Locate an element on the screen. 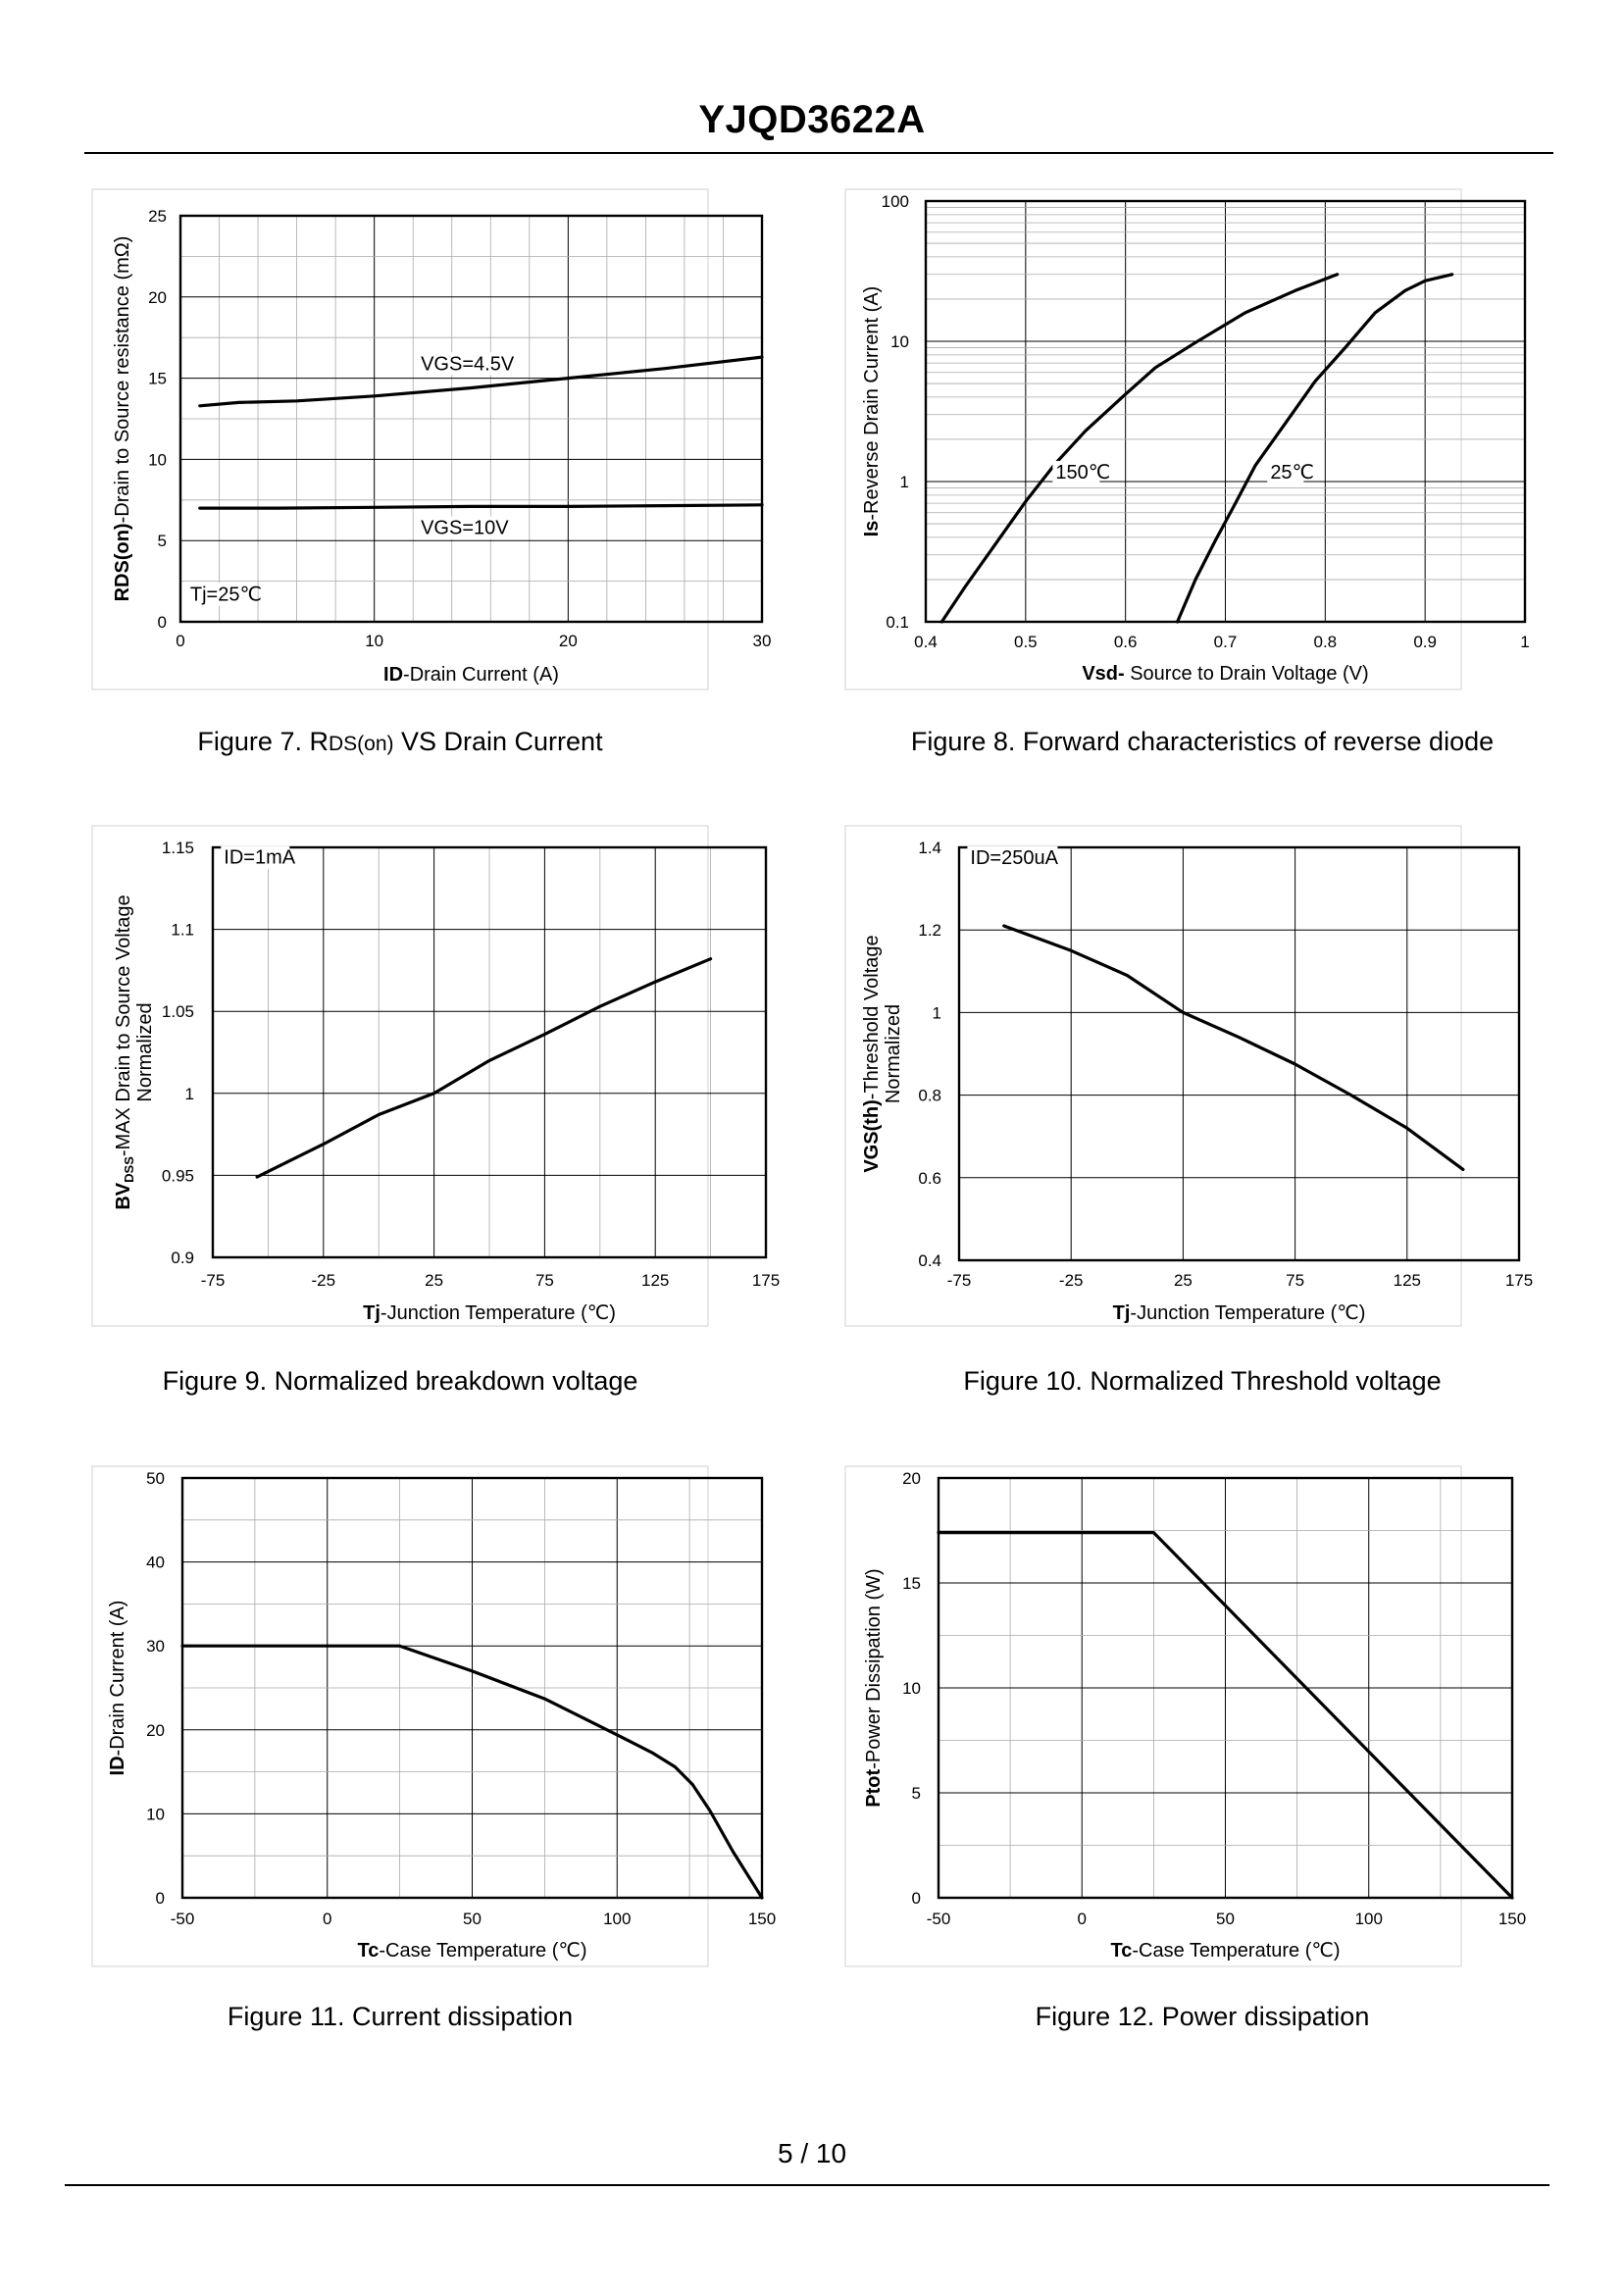  x-axis-label-rest: Source to Drain Voltage (V) is located at coordinates (1247, 674).